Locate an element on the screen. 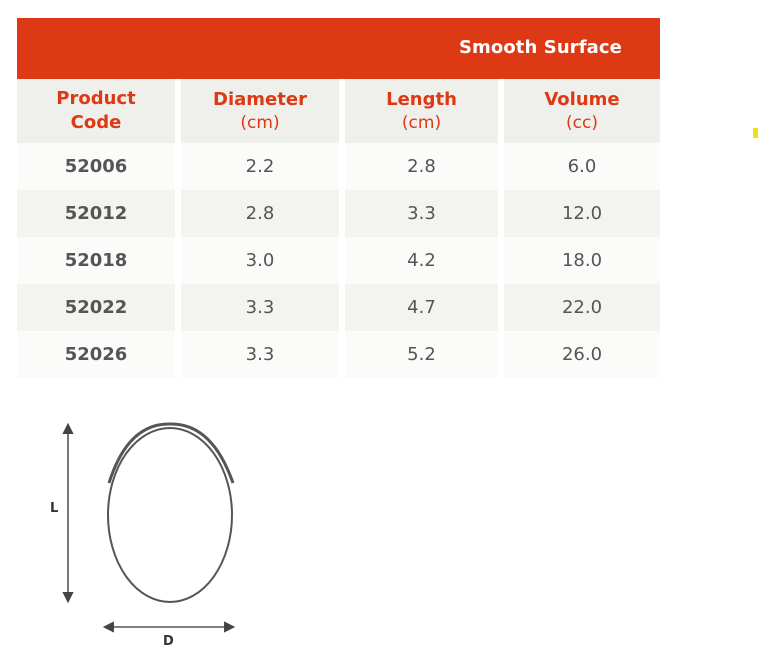  product-code-cell: 52022 is located at coordinates (96, 307).